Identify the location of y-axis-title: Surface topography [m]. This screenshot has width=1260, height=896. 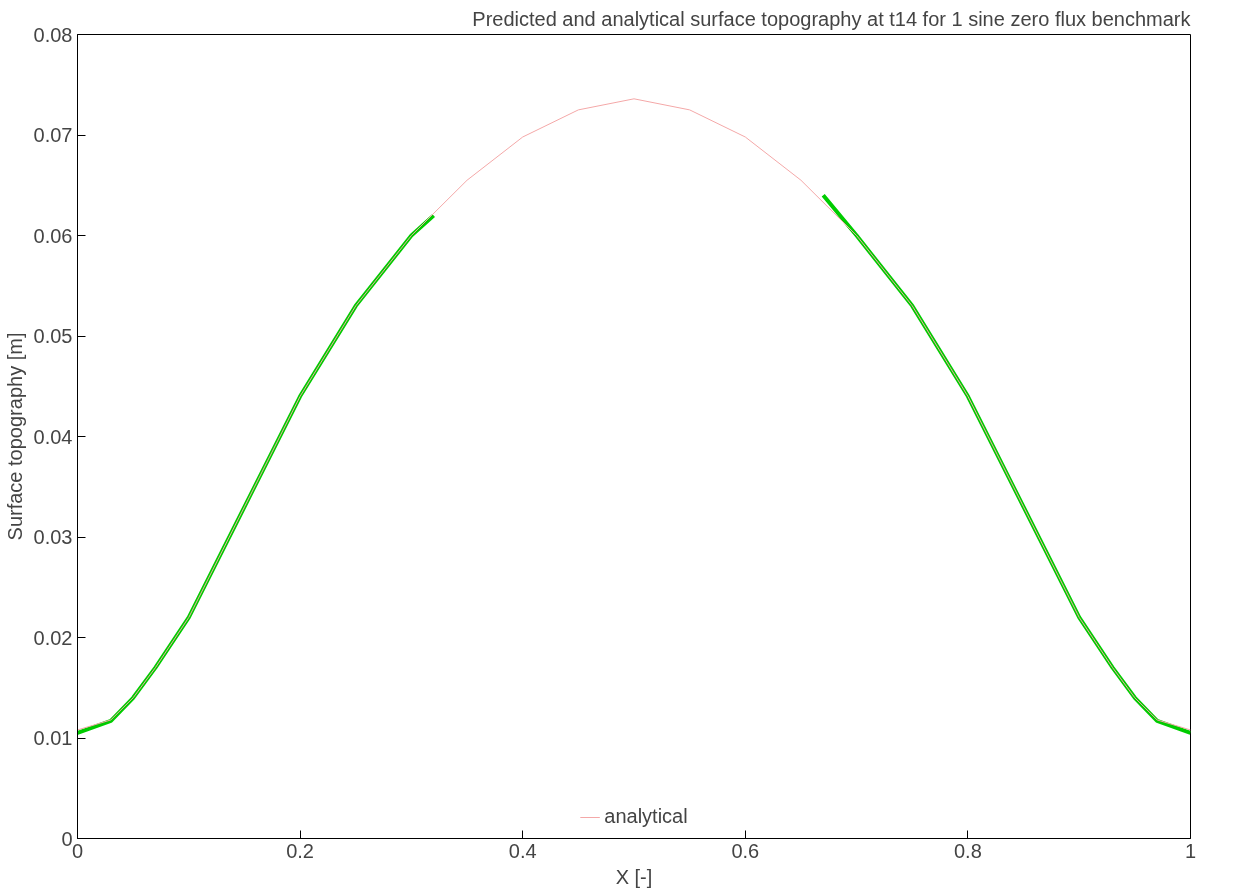
(14, 436).